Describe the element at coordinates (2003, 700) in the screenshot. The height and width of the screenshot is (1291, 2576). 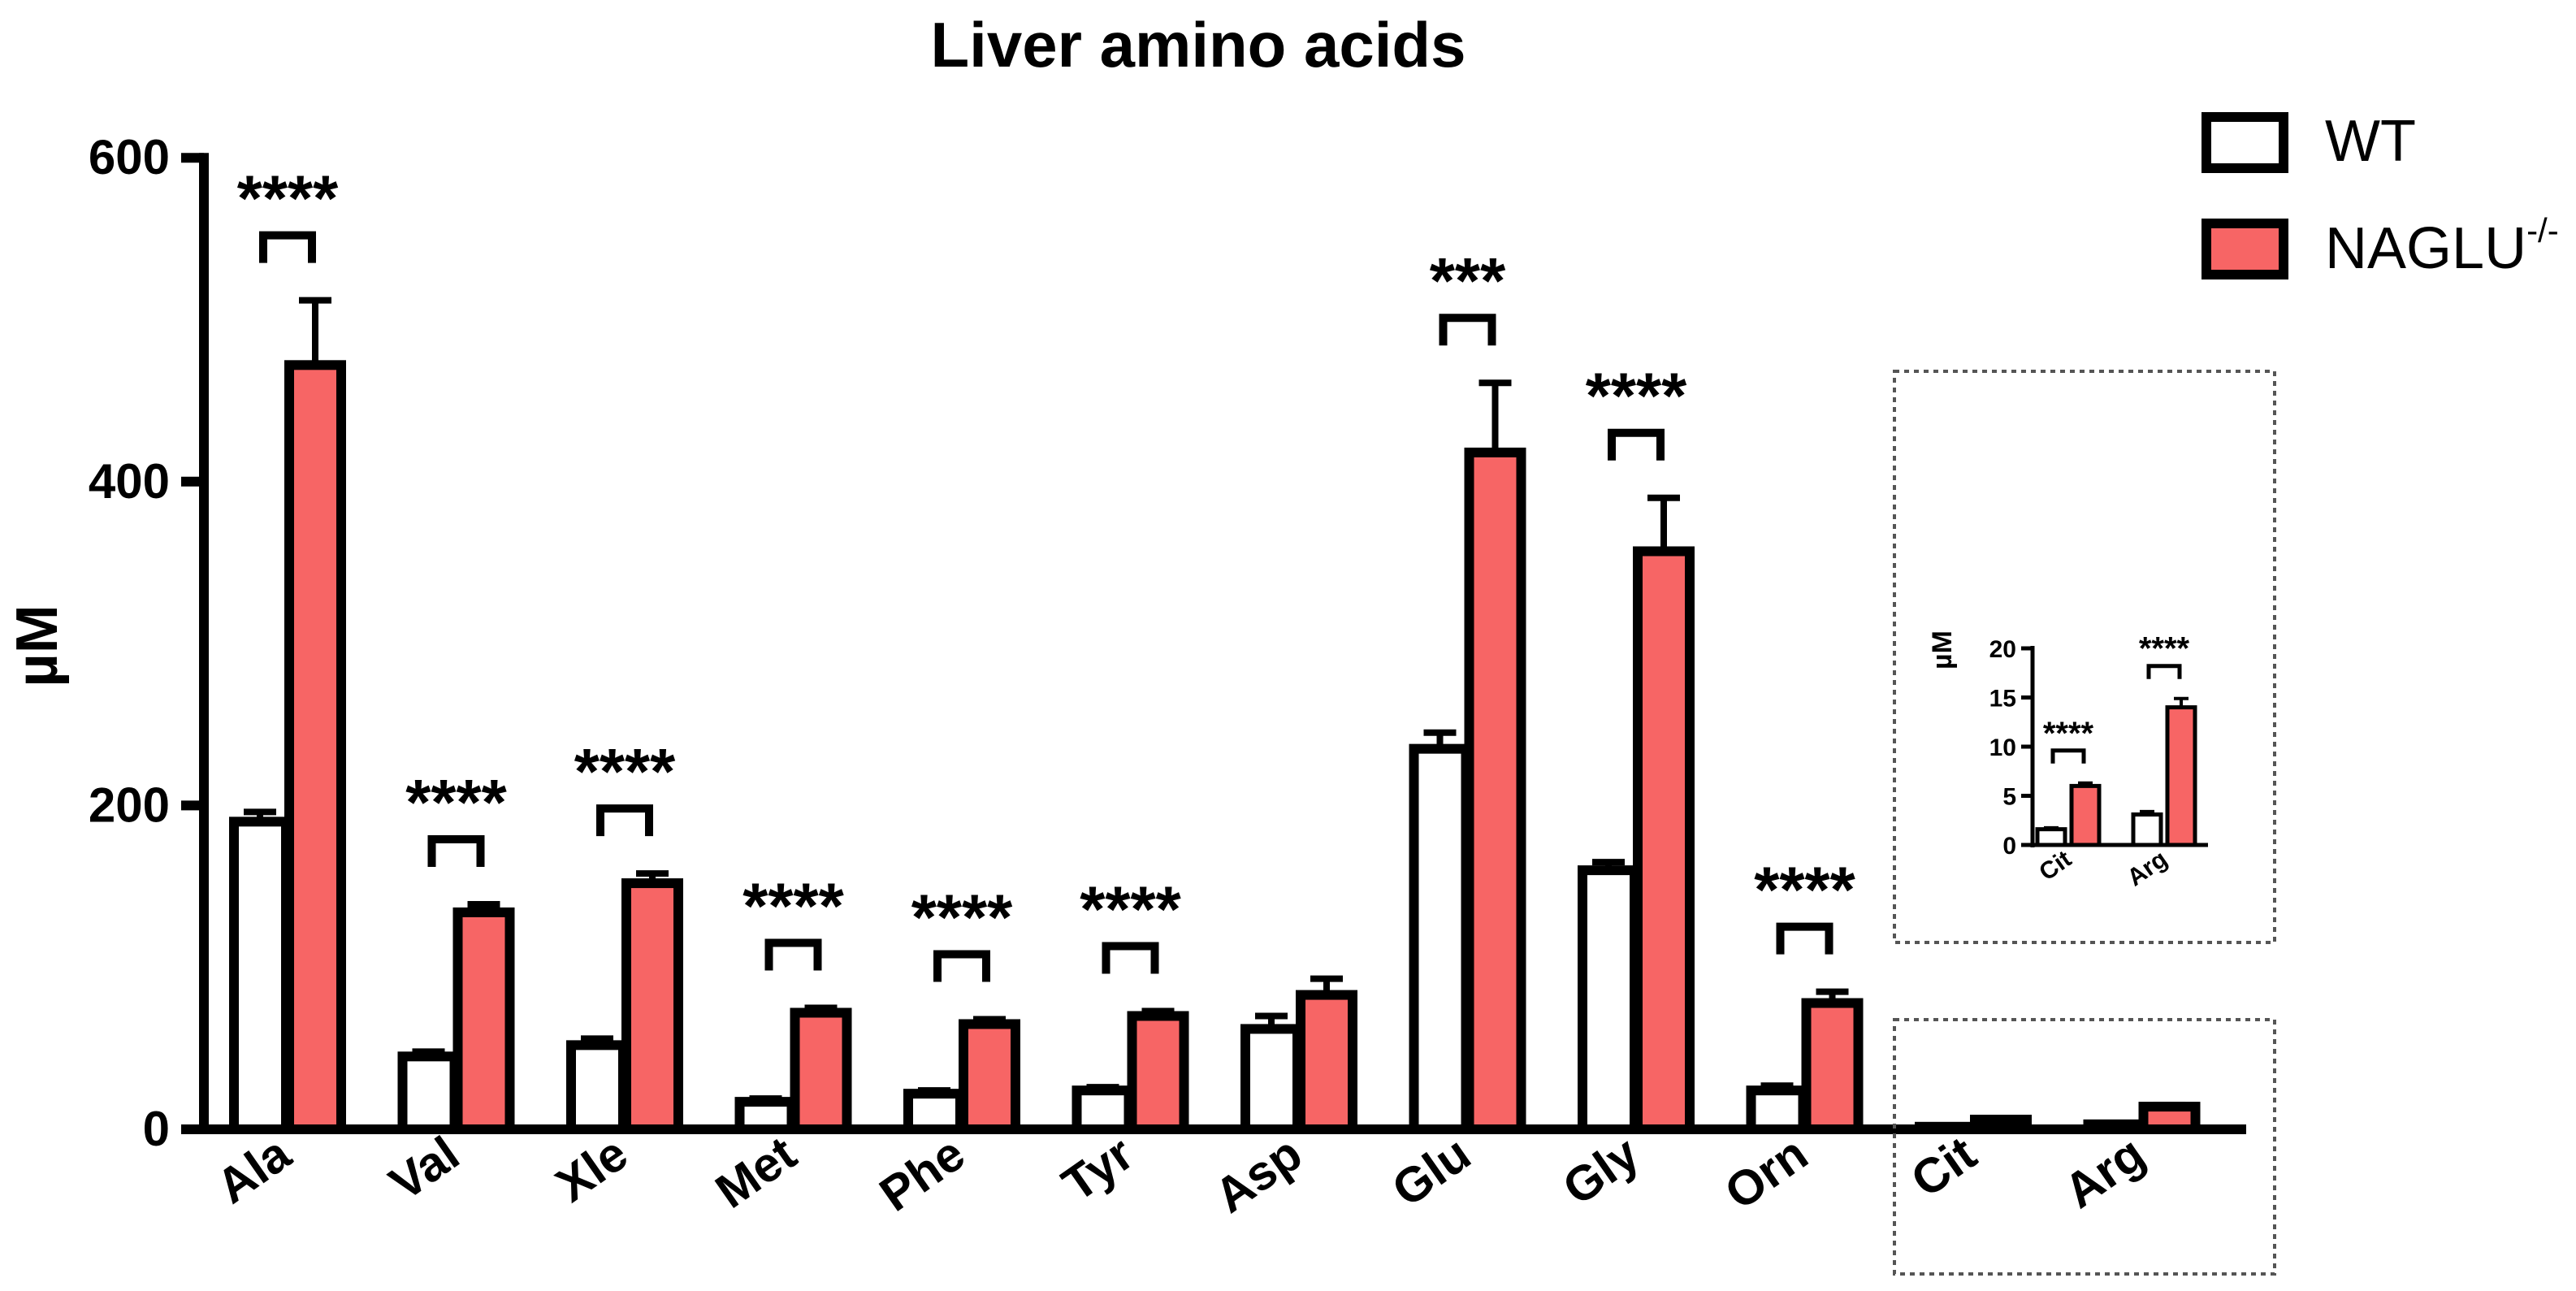
I see `inset-y-tick-label: 15` at that location.